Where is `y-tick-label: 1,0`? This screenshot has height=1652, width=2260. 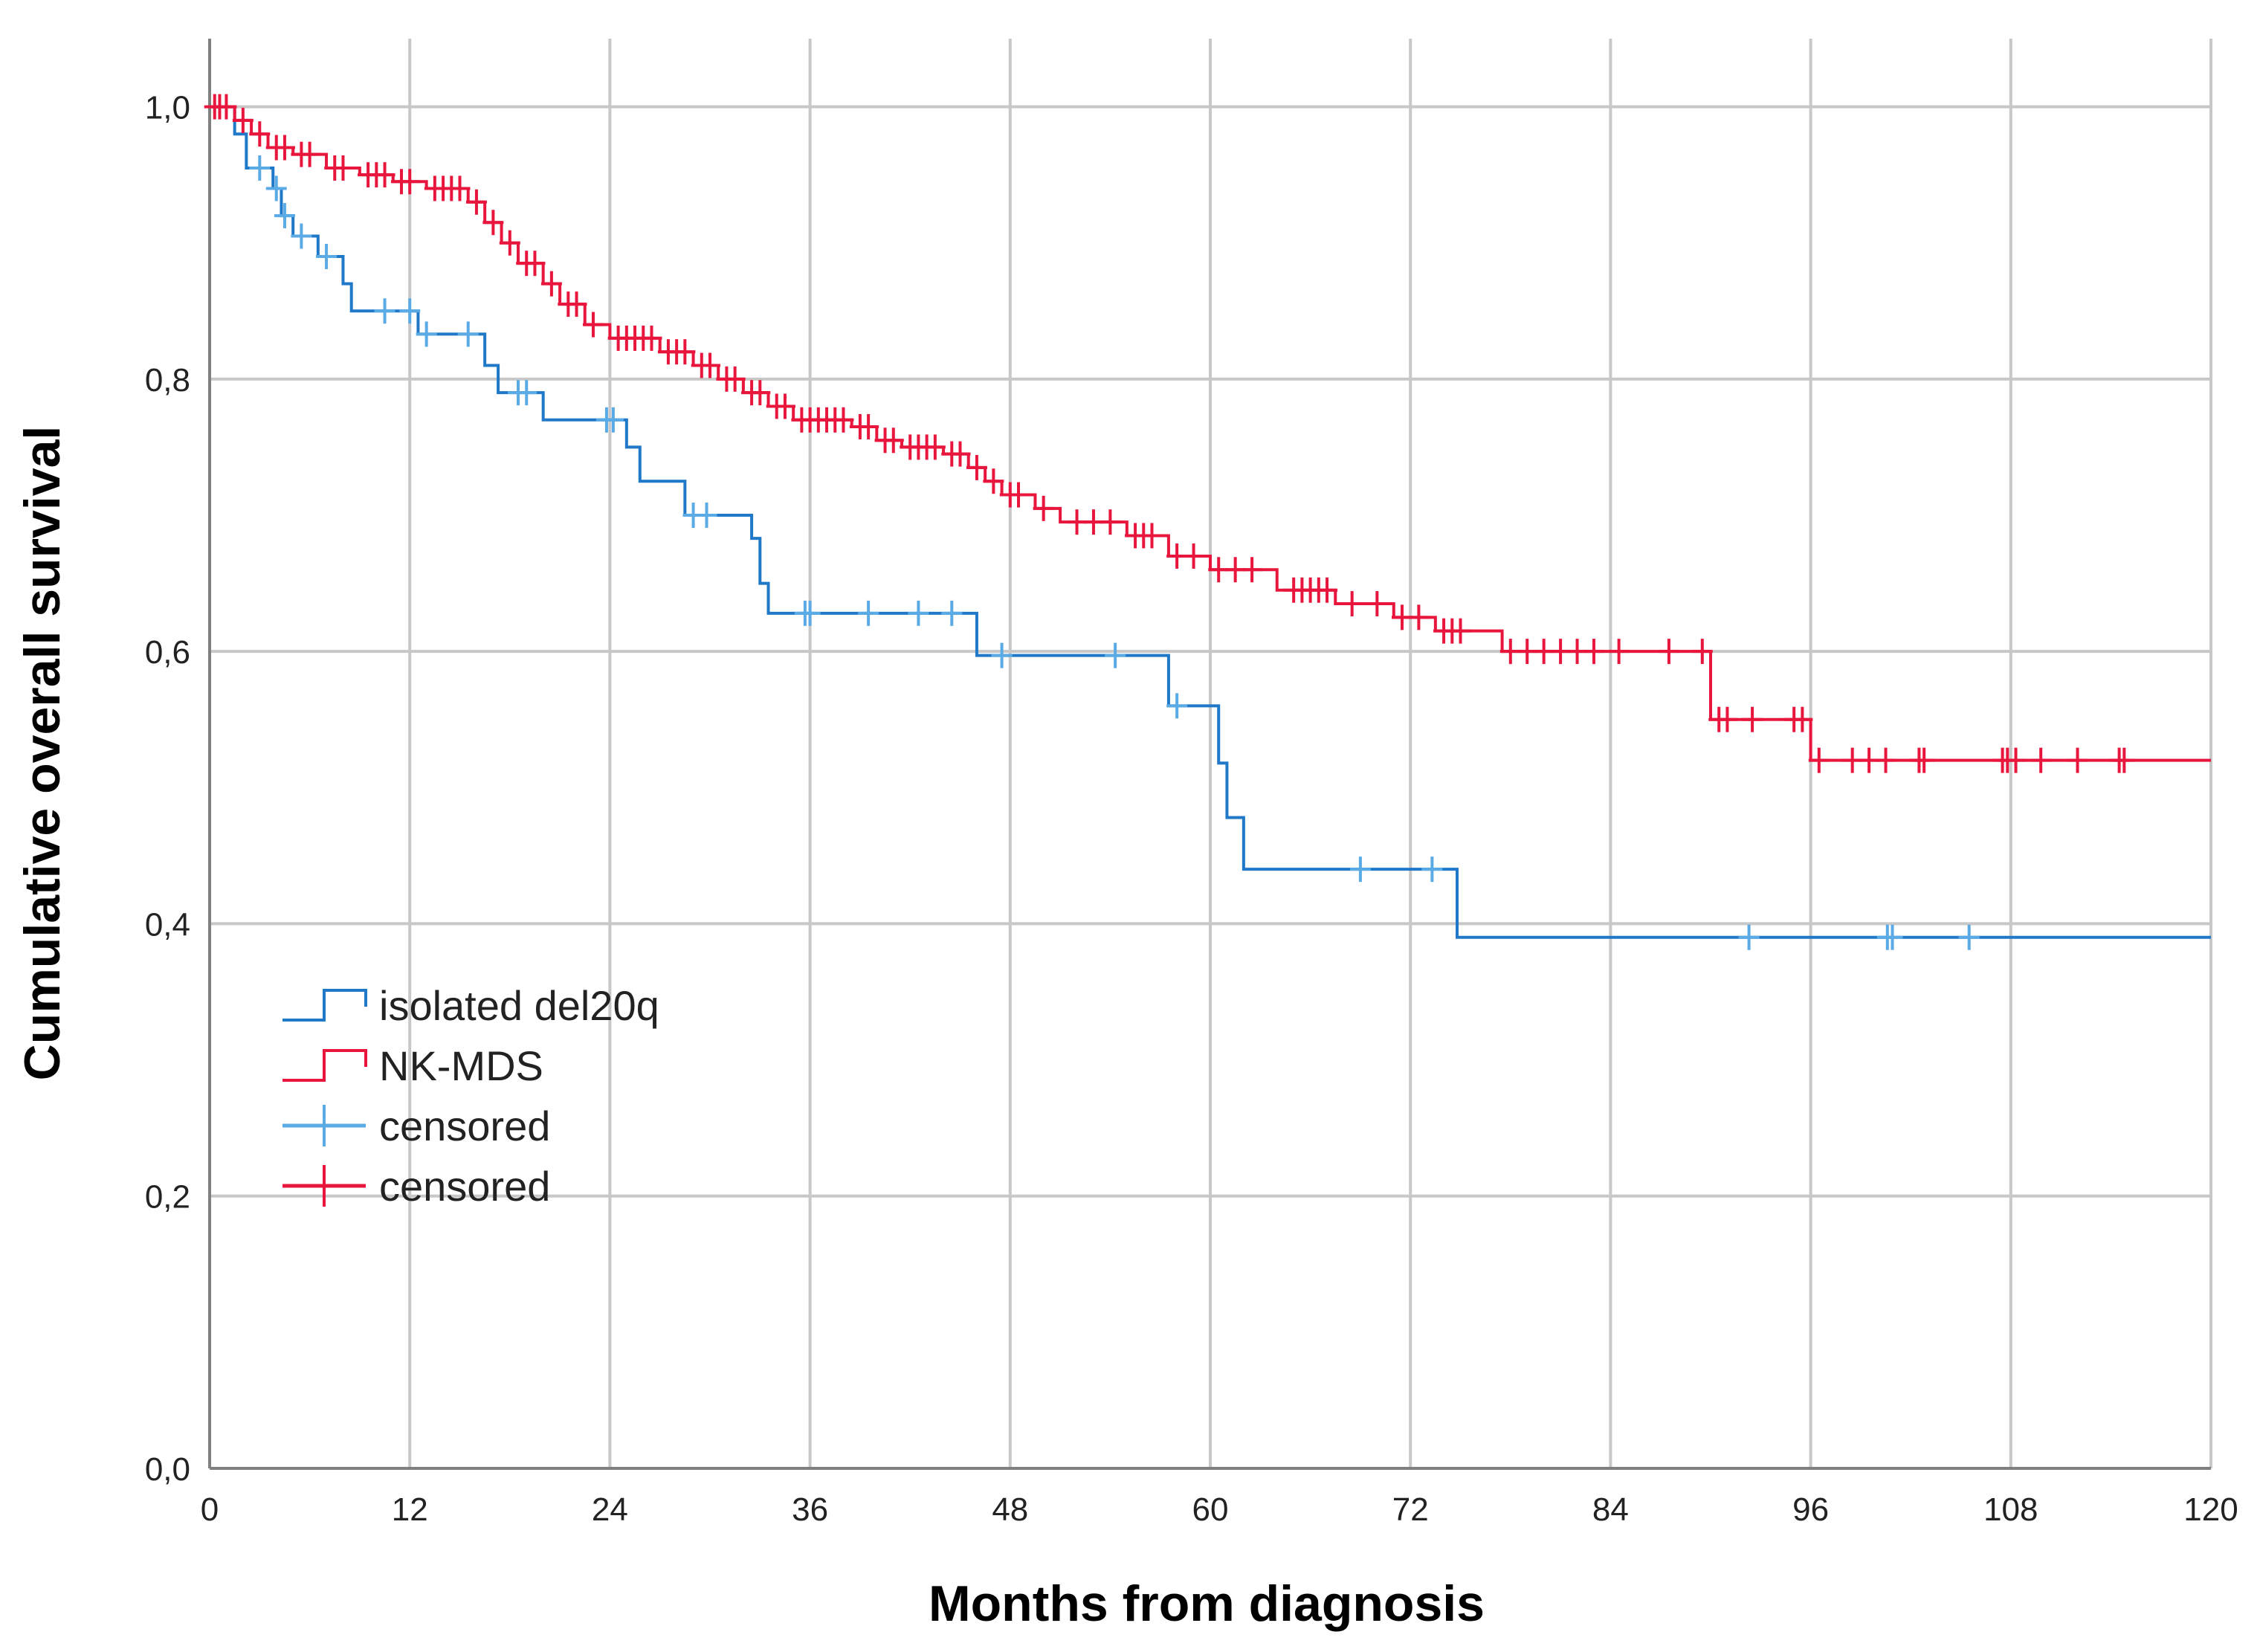
y-tick-label: 1,0 is located at coordinates (168, 108).